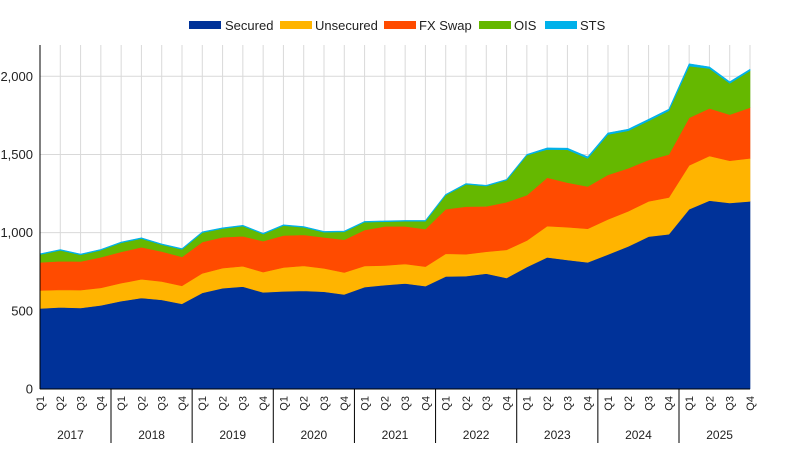  I want to click on x-year-label: 2019, so click(232, 435).